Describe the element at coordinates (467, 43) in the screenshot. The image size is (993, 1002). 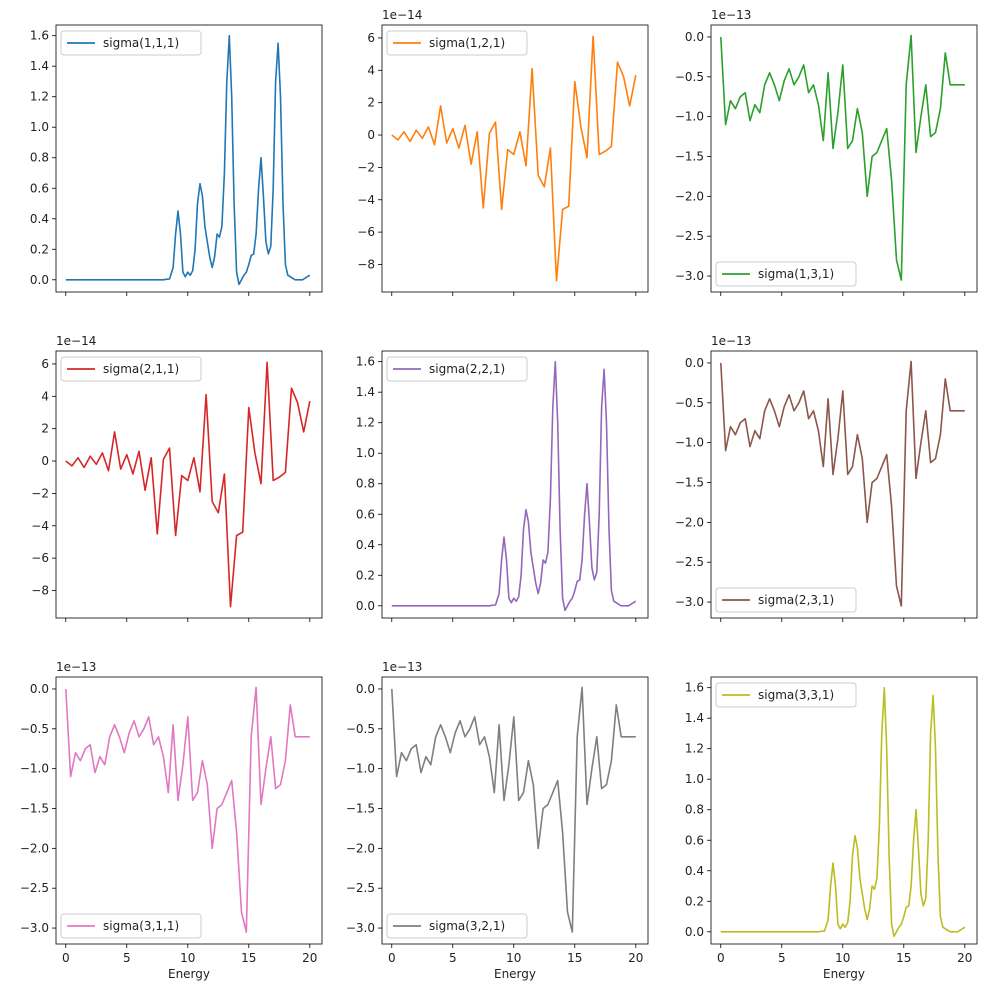
I see `legend-label: sigma(1,2,1)` at that location.